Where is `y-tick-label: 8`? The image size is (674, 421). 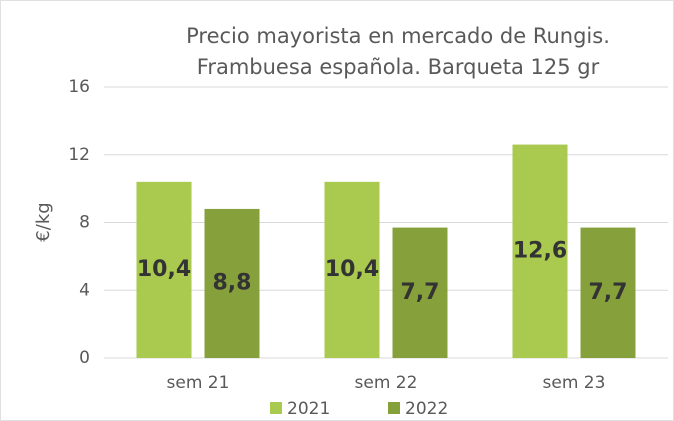 y-tick-label: 8 is located at coordinates (84, 223).